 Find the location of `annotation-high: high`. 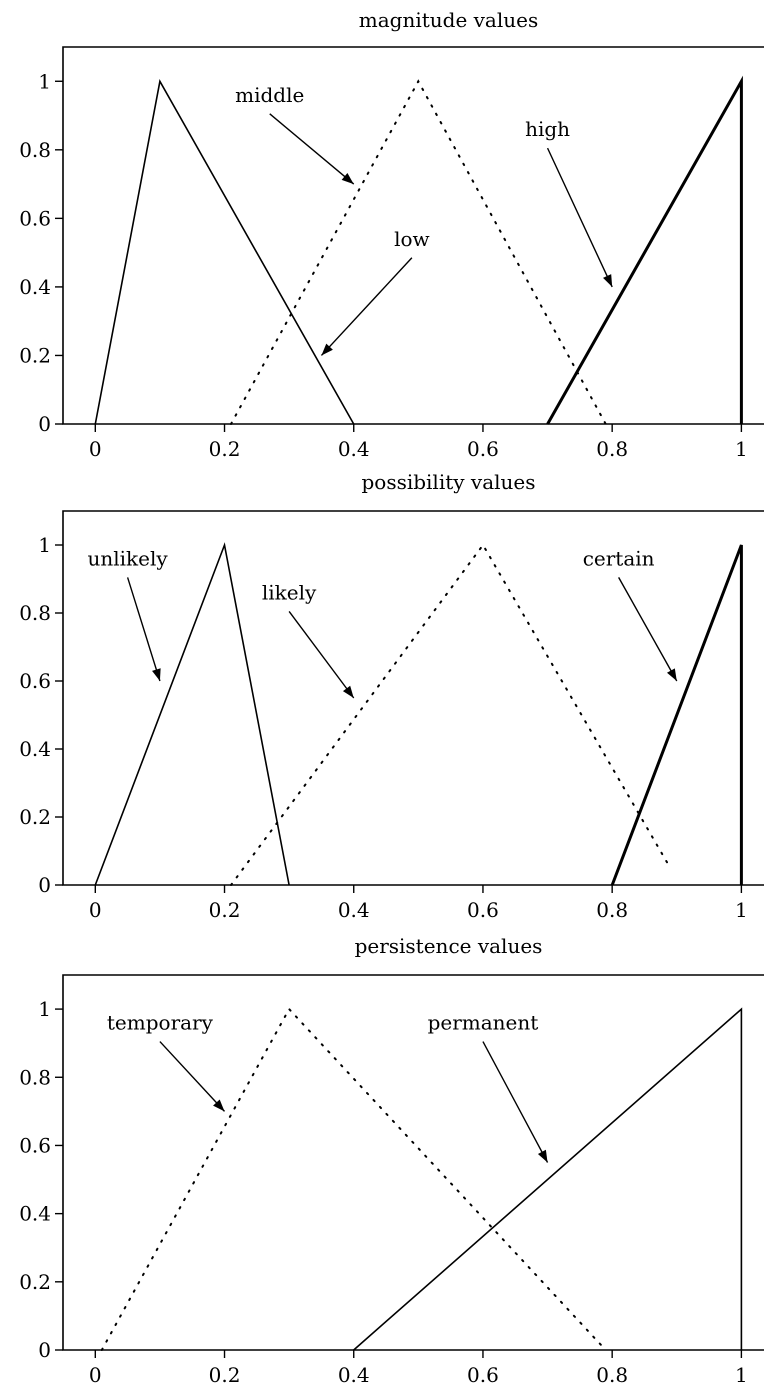

annotation-high: high is located at coordinates (547, 129).